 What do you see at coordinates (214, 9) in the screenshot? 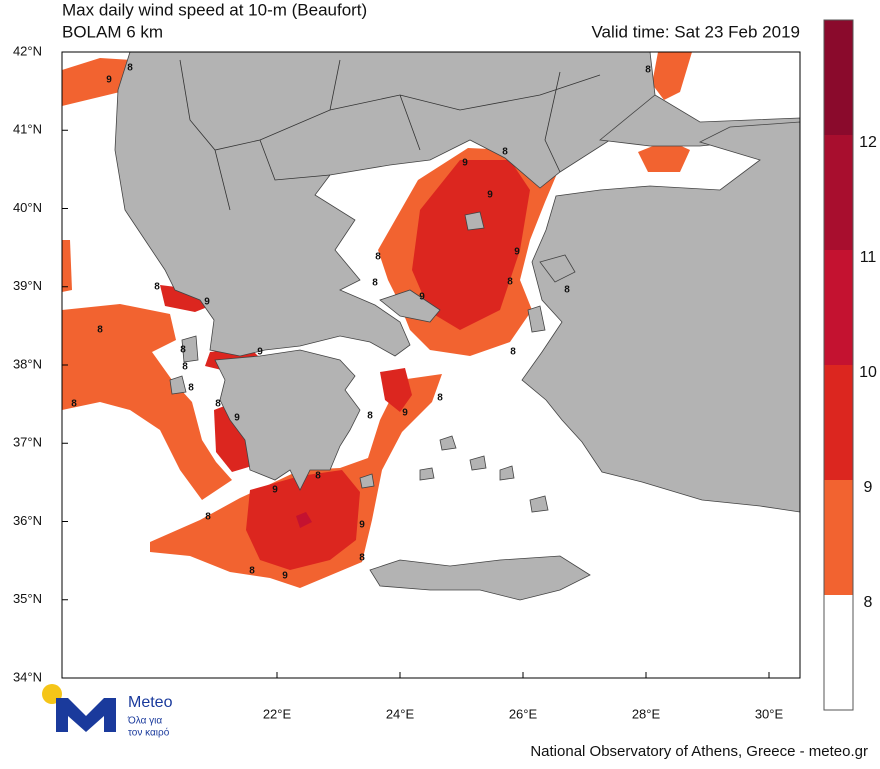
I see `title: Max daily wind speed at 10-m (Beaufort)` at bounding box center [214, 9].